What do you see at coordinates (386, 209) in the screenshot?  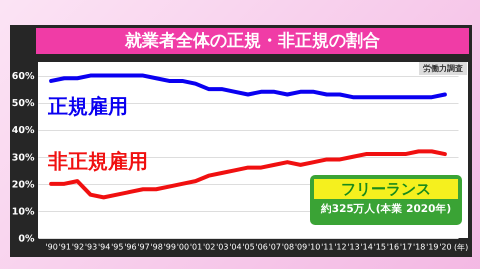 I see `annotation: 約325万人(本業 2020年)` at bounding box center [386, 209].